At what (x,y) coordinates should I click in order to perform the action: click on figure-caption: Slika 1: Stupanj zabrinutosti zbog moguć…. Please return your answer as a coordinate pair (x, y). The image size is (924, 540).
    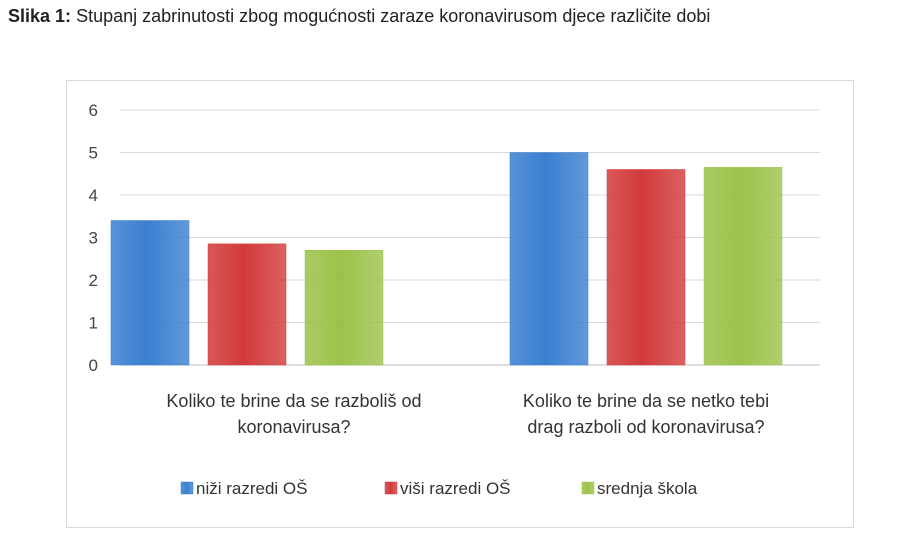
    Looking at the image, I should click on (359, 16).